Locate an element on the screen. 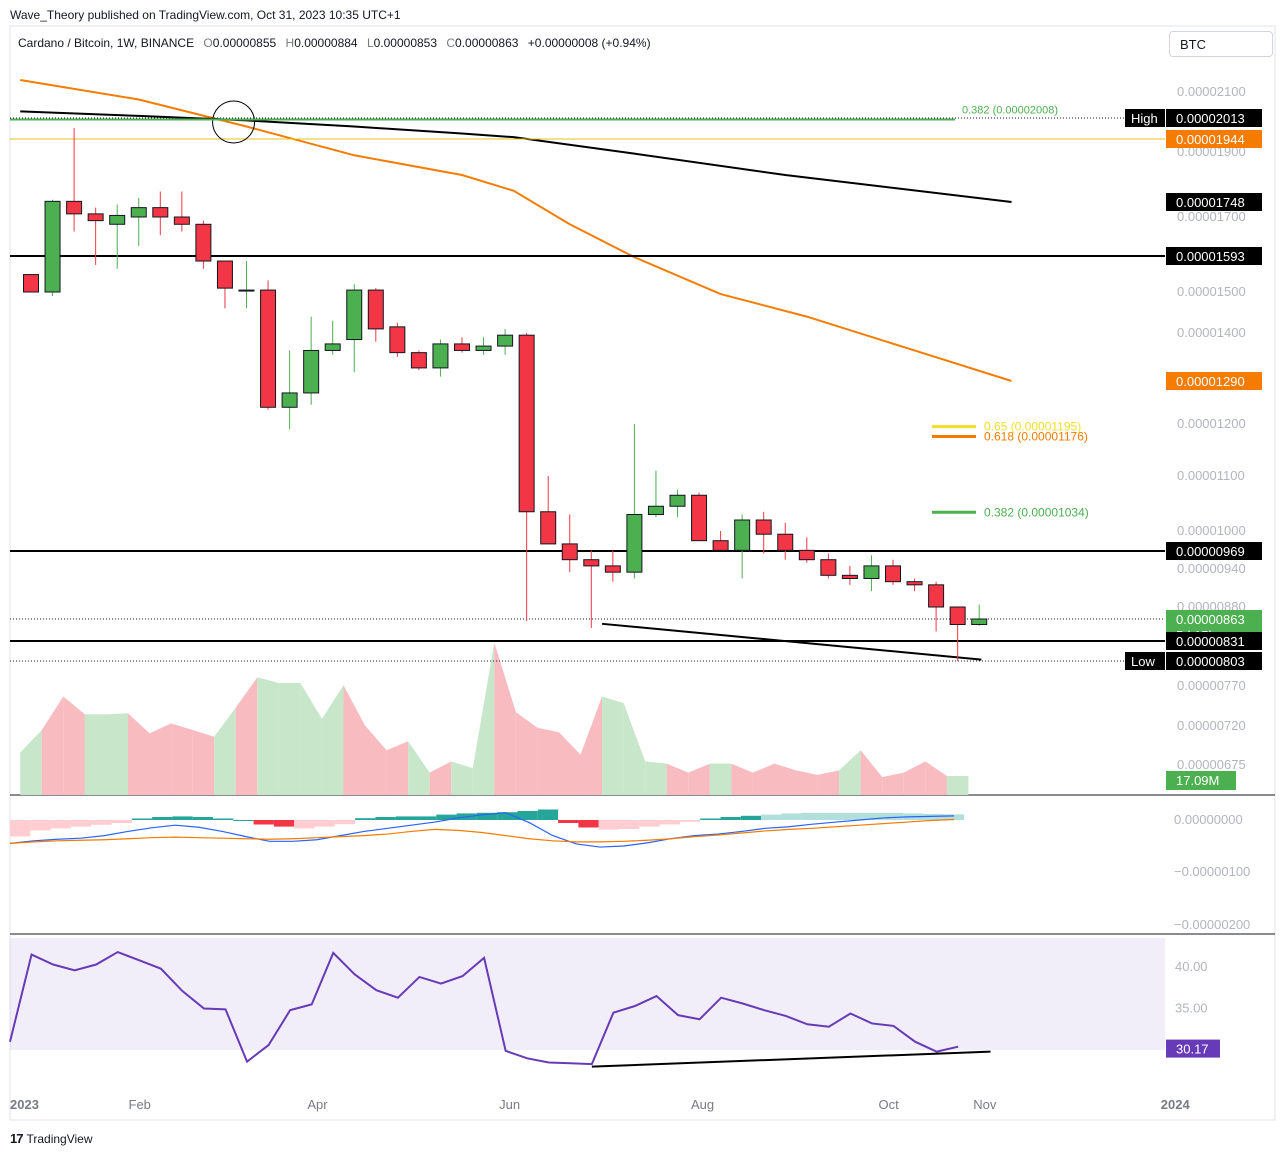 The width and height of the screenshot is (1286, 1155). macd-axis-label: 0.00000000 is located at coordinates (1208, 819).